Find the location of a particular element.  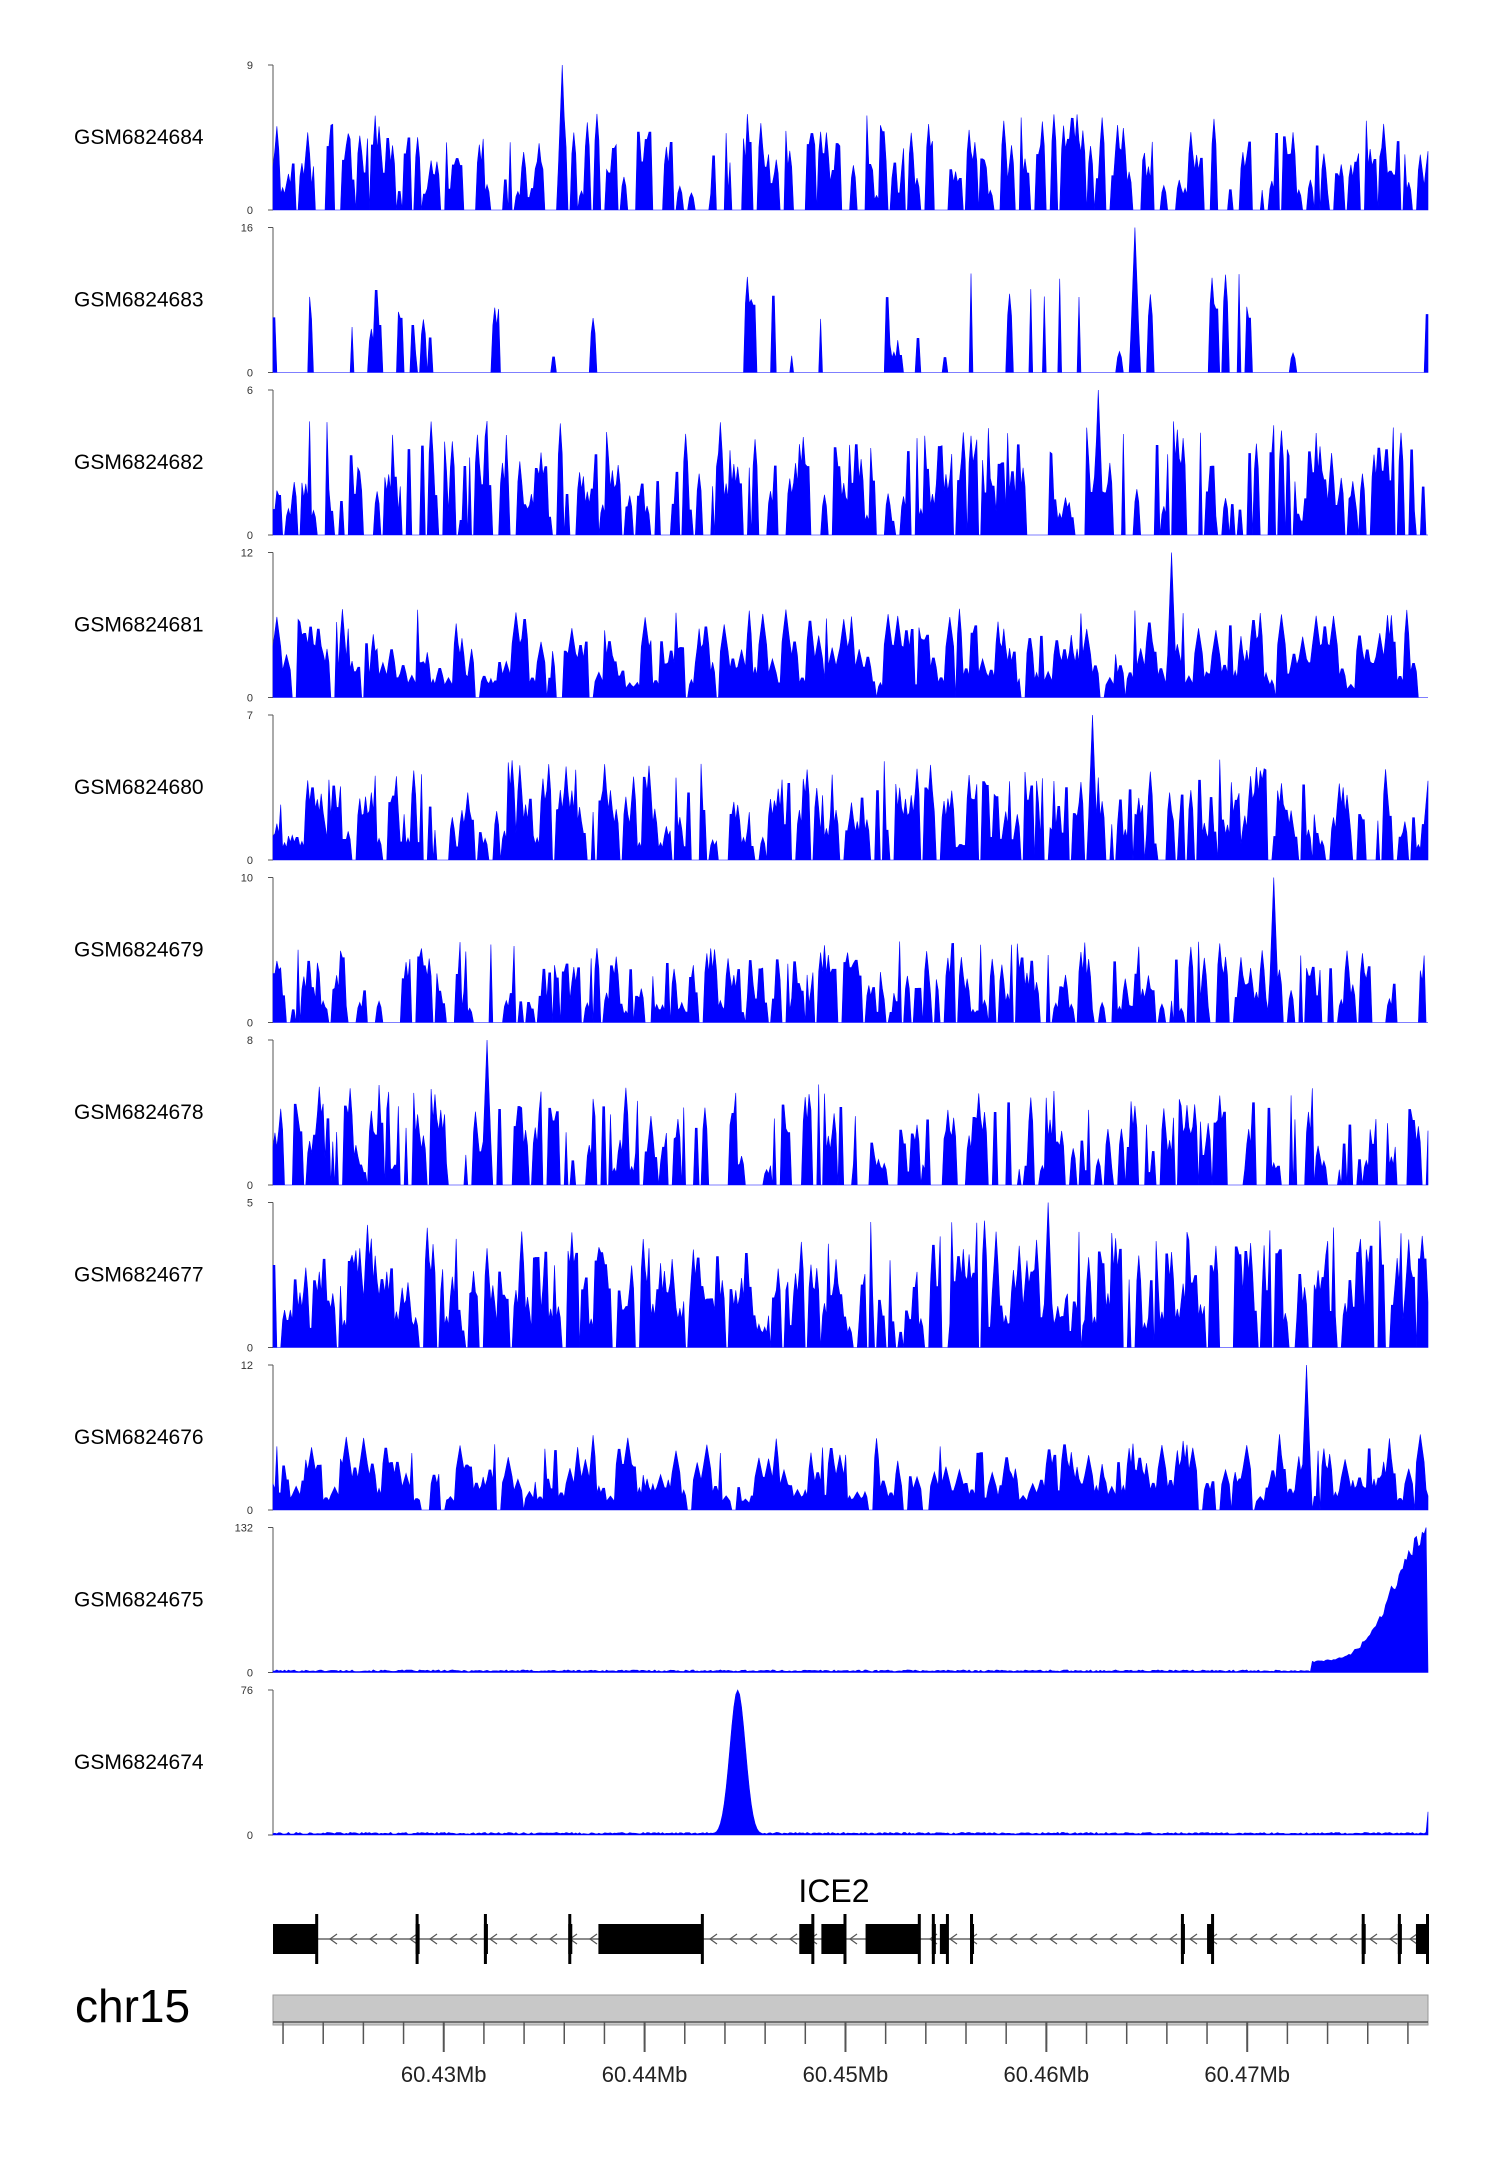

track-name: GSM6824678 is located at coordinates (139, 1112).